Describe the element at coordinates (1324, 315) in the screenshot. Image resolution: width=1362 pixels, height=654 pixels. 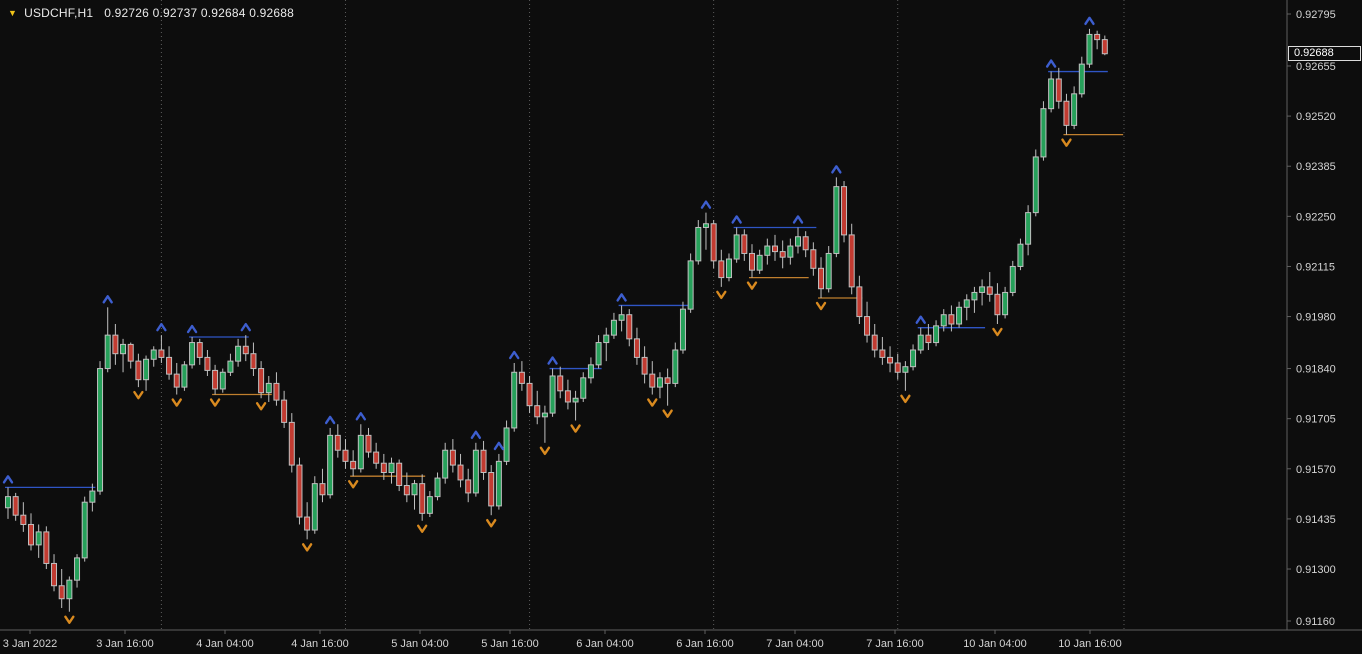
I see `price-scale` at that location.